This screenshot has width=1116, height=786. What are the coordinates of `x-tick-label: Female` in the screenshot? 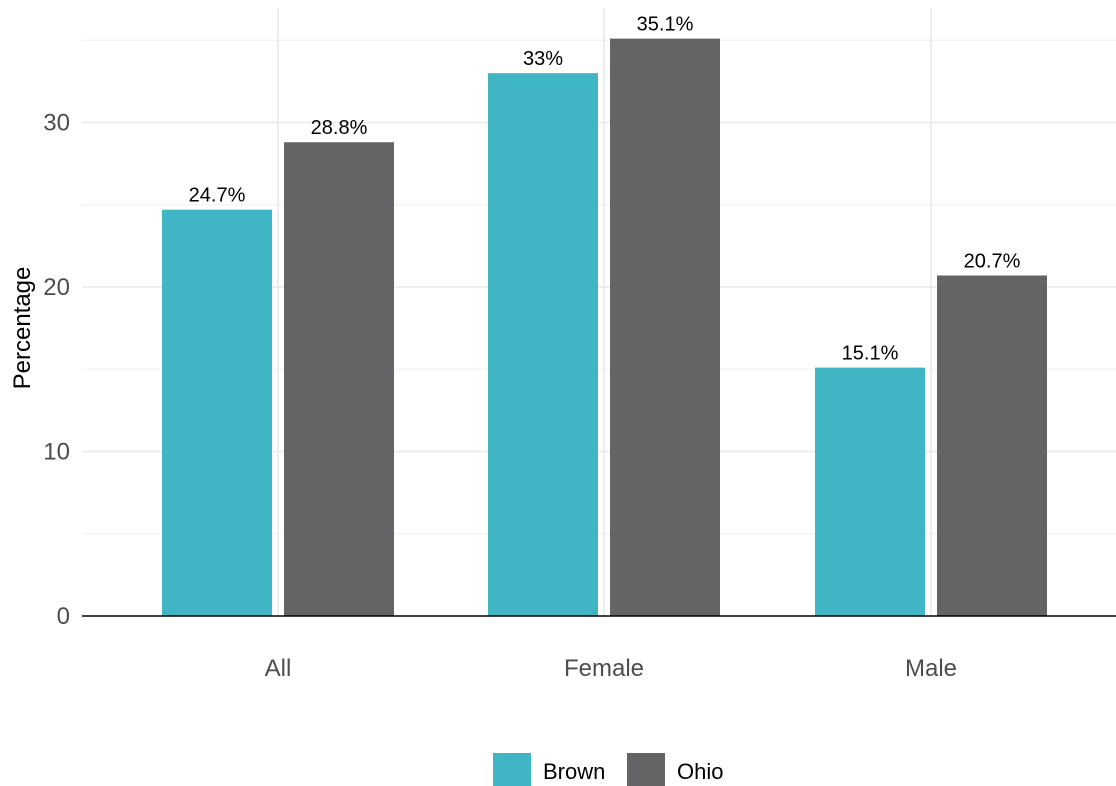 It's located at (604, 668).